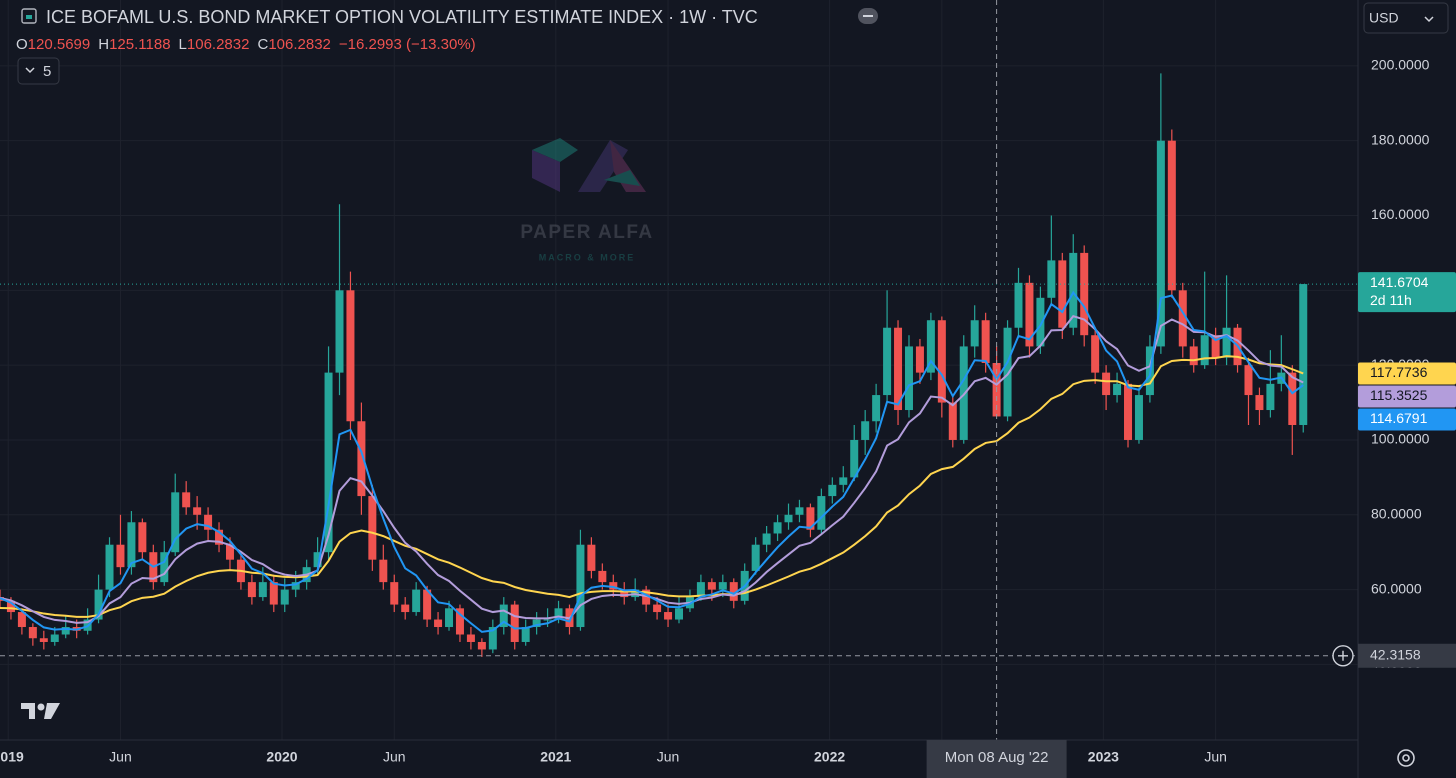  Describe the element at coordinates (218, 44) in the screenshot. I see `ohlc-value: 106.2832` at that location.